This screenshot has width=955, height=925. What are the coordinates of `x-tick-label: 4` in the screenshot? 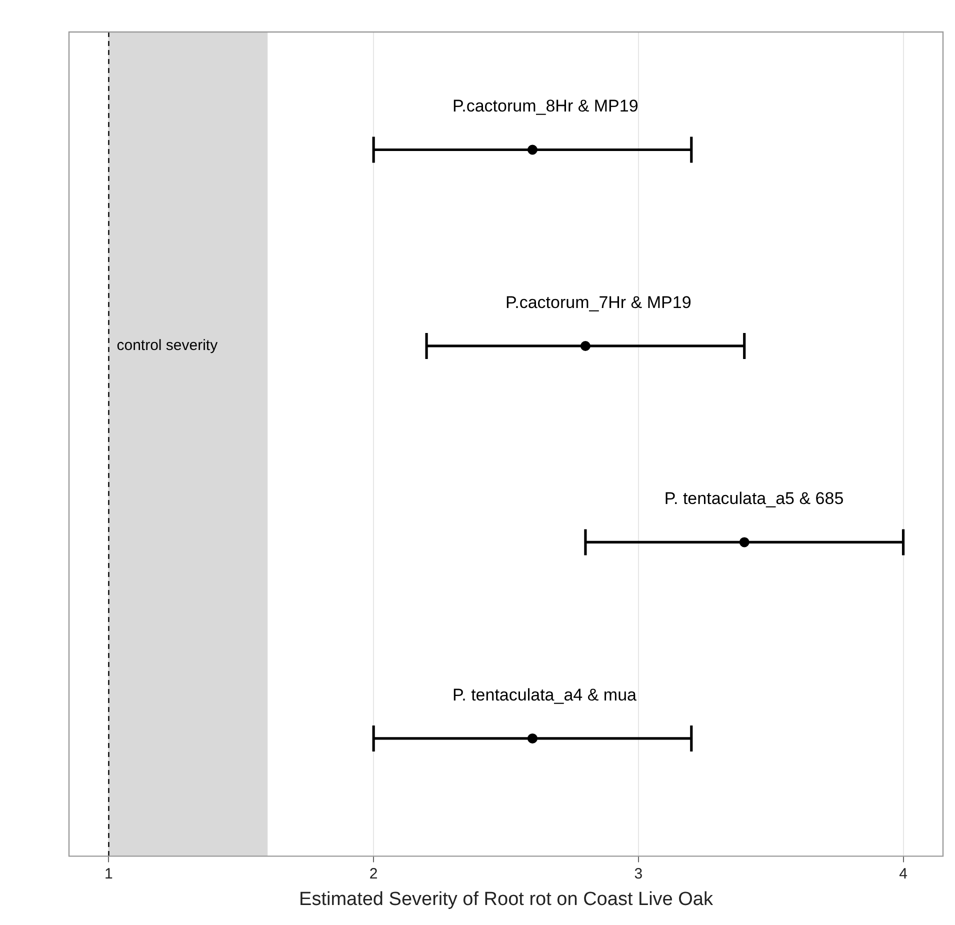 It's located at (903, 873).